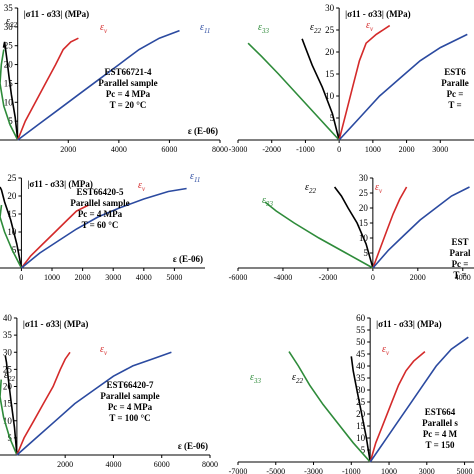  What do you see at coordinates (162, 464) in the screenshot?
I see `x-tick-label: 6000` at bounding box center [162, 464].